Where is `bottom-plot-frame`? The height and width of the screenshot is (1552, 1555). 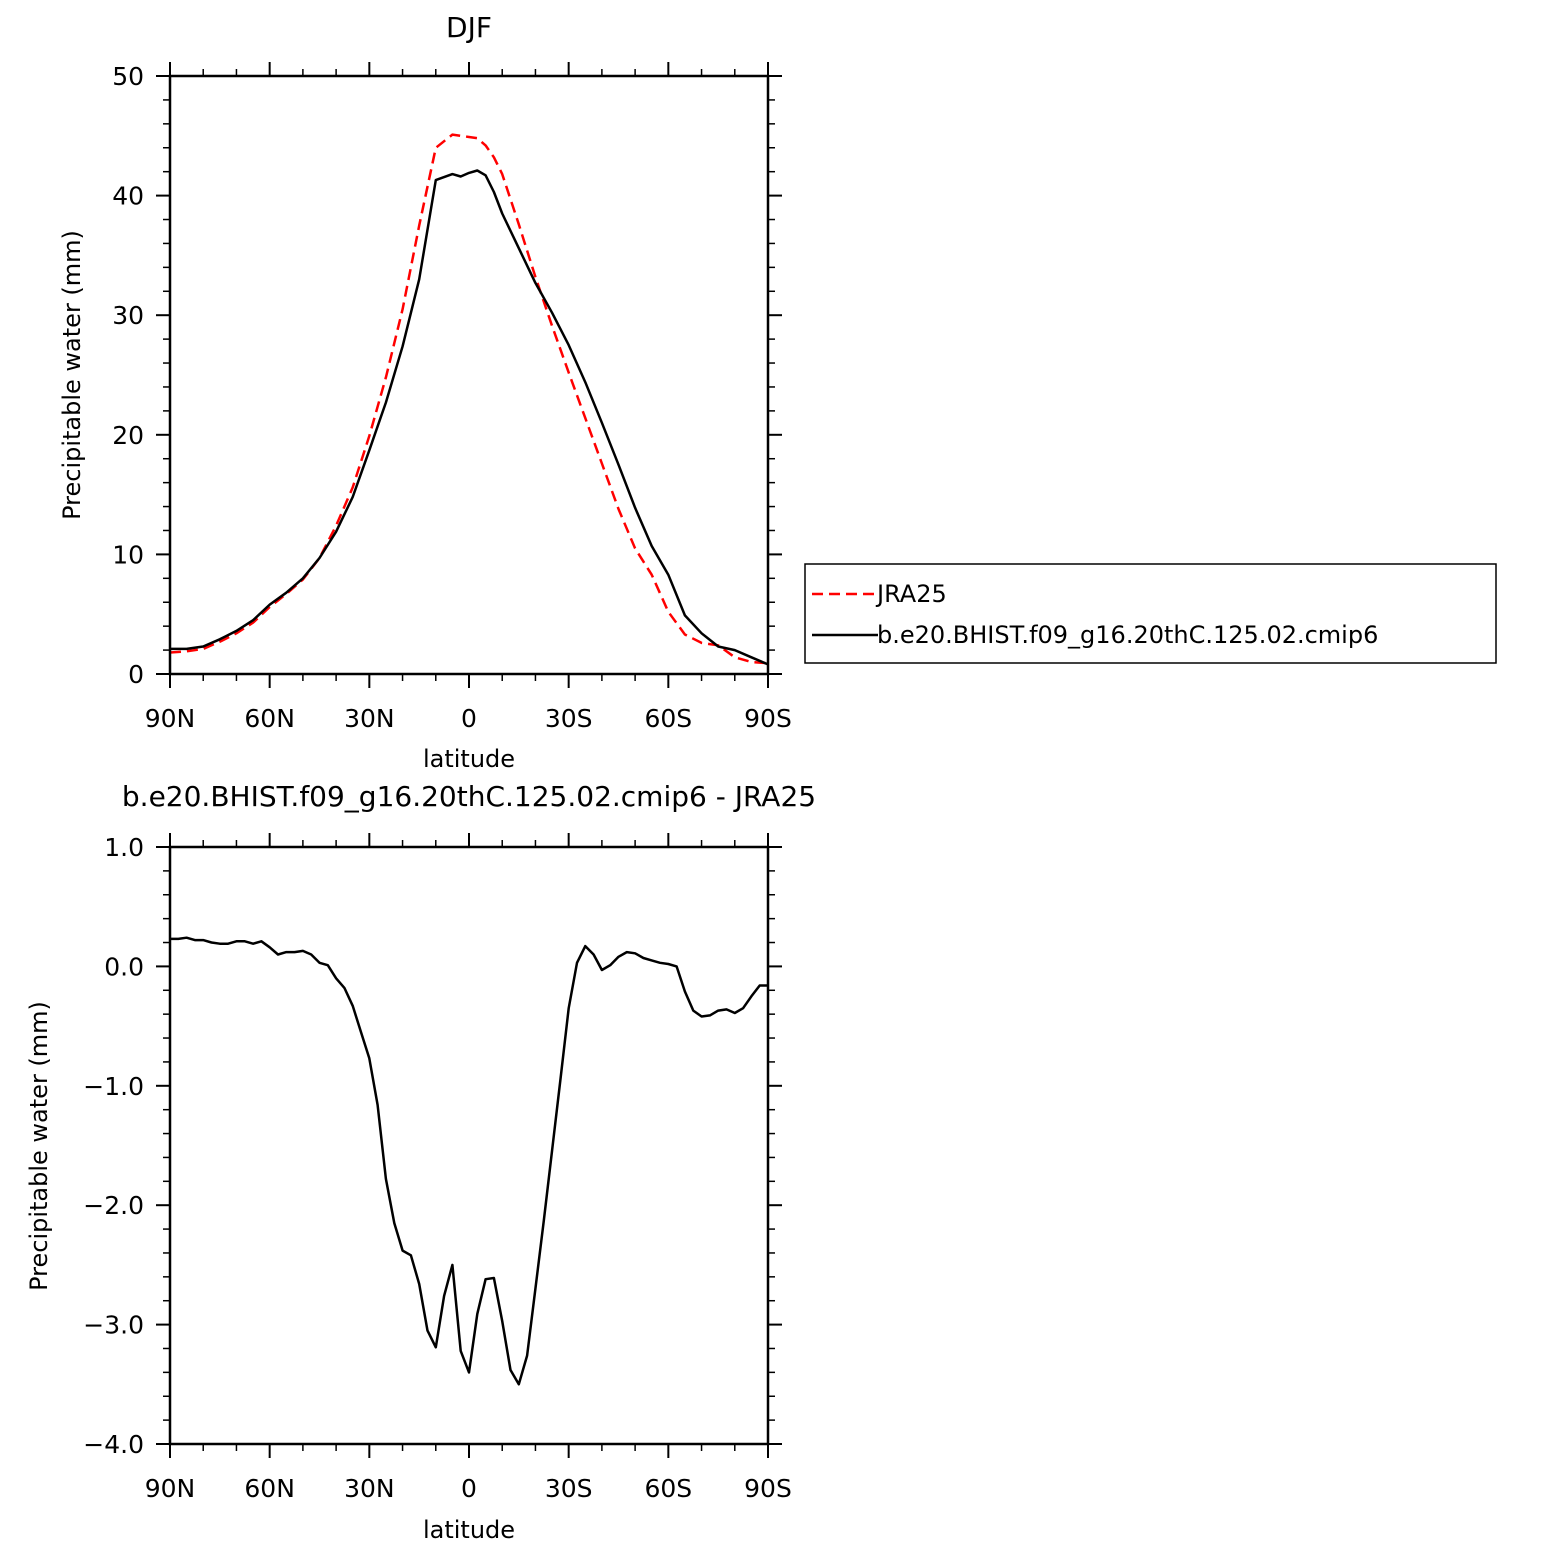 bottom-plot-frame is located at coordinates (469, 1145).